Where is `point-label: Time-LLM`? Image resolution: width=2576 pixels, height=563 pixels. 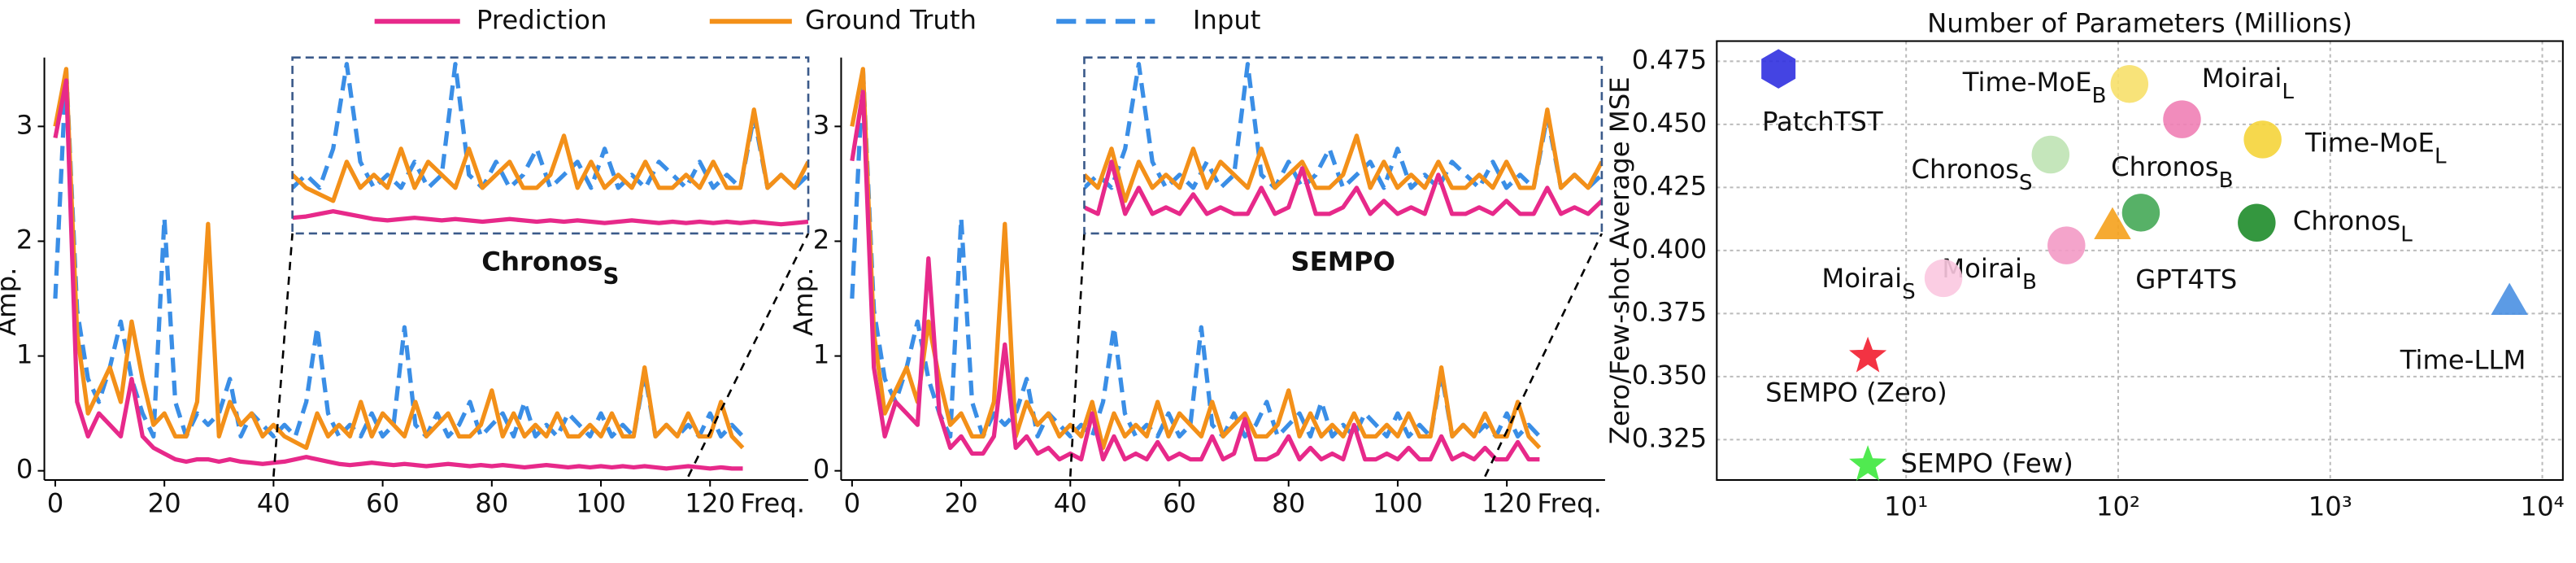
point-label: Time-LLM is located at coordinates (2463, 361).